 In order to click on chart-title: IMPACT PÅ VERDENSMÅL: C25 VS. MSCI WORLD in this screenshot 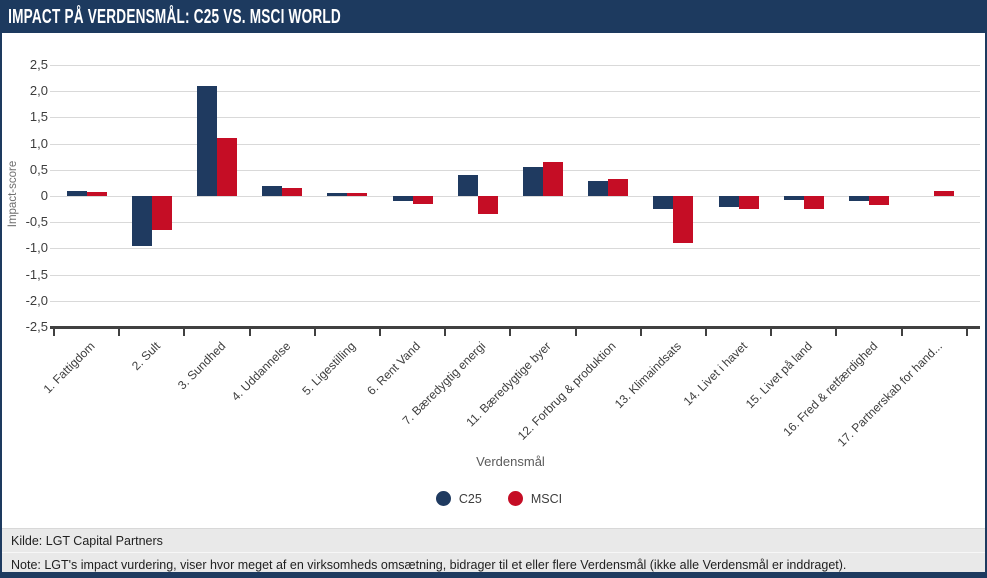, I will do `click(174, 17)`.